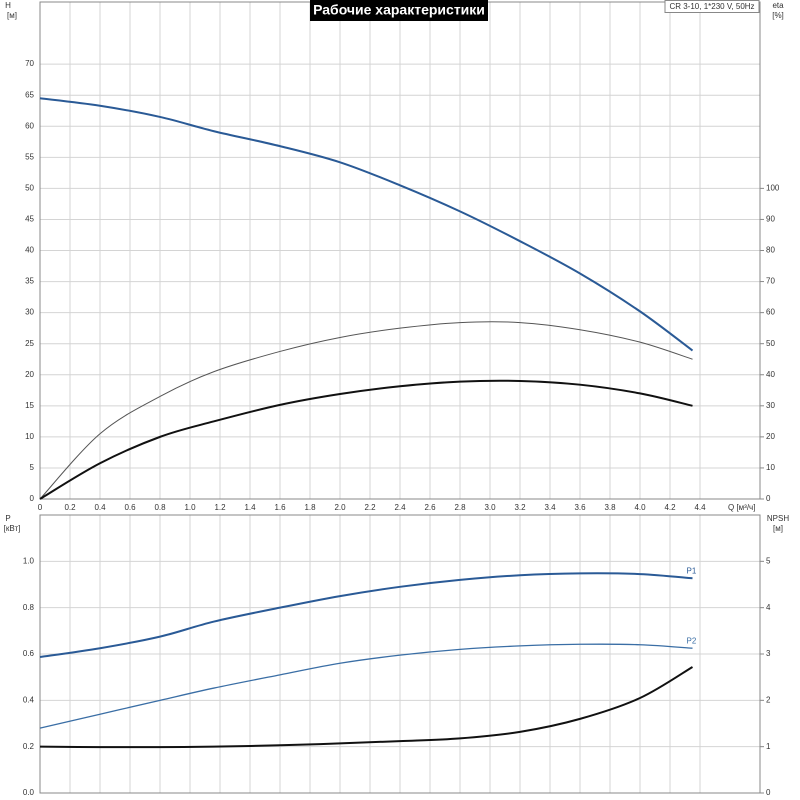  Describe the element at coordinates (770, 374) in the screenshot. I see `y2-tick-label: 40` at that location.